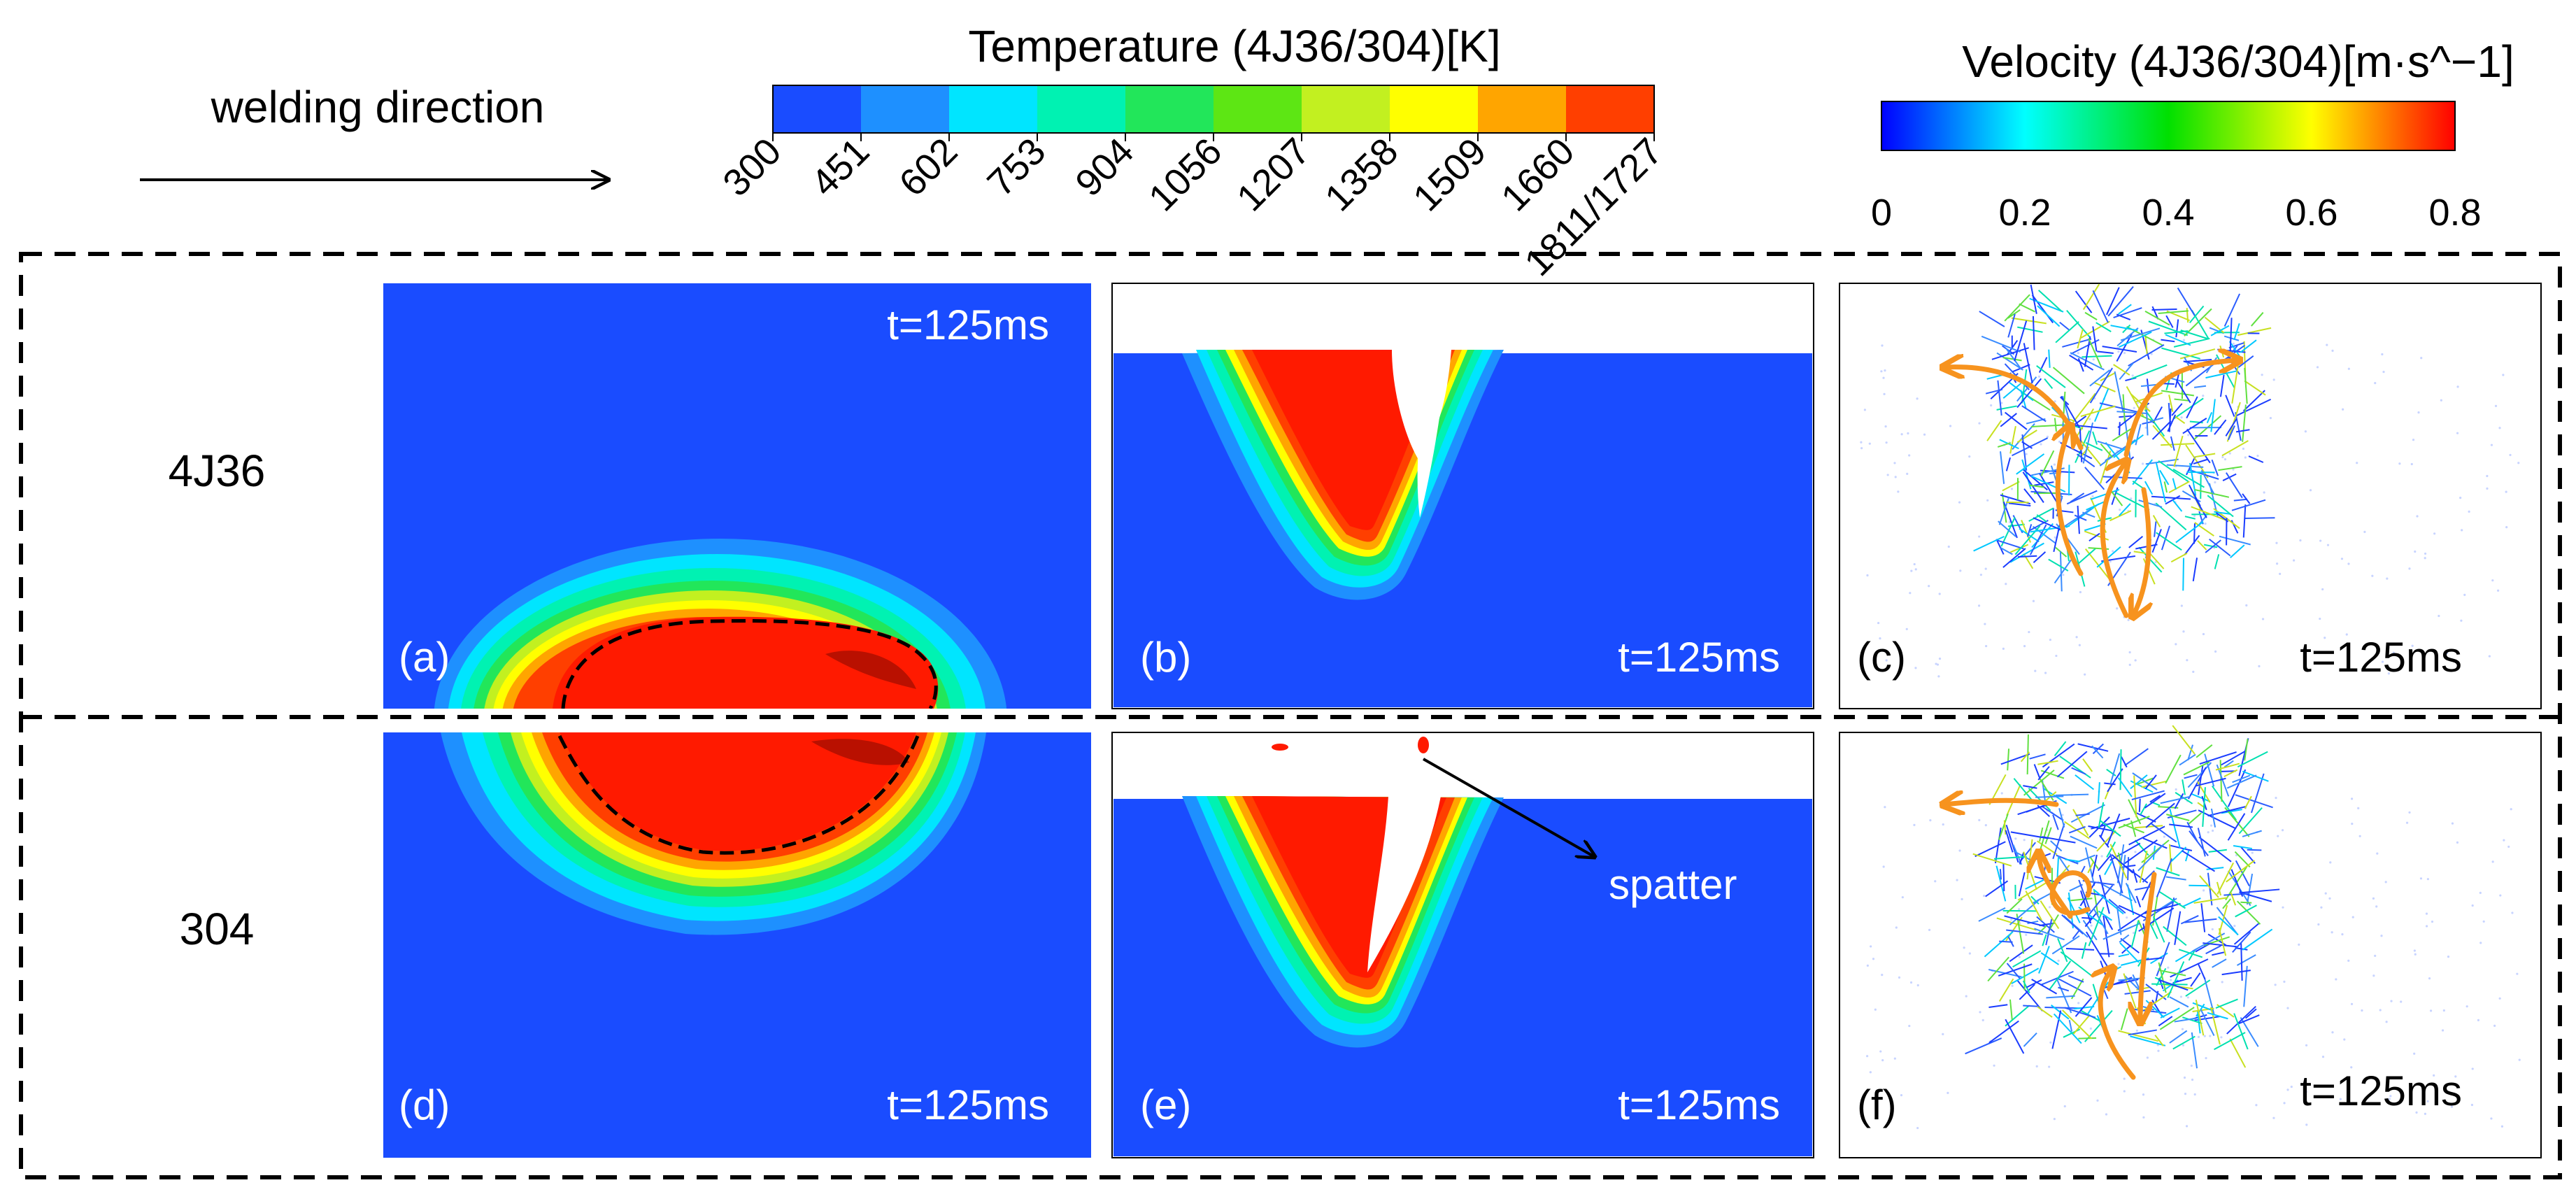 This screenshot has height=1199, width=2576. Describe the element at coordinates (1104, 167) in the screenshot. I see `temperature-tick-label: 904` at that location.